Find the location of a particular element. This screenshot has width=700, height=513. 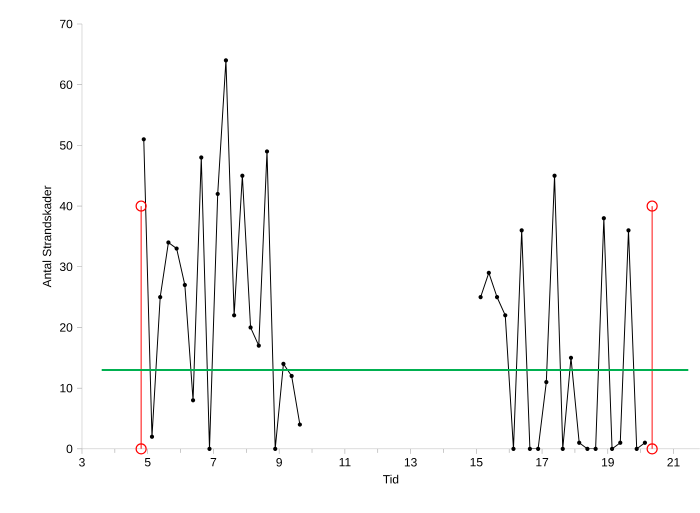

y-tick-label: 0 is located at coordinates (69, 449).